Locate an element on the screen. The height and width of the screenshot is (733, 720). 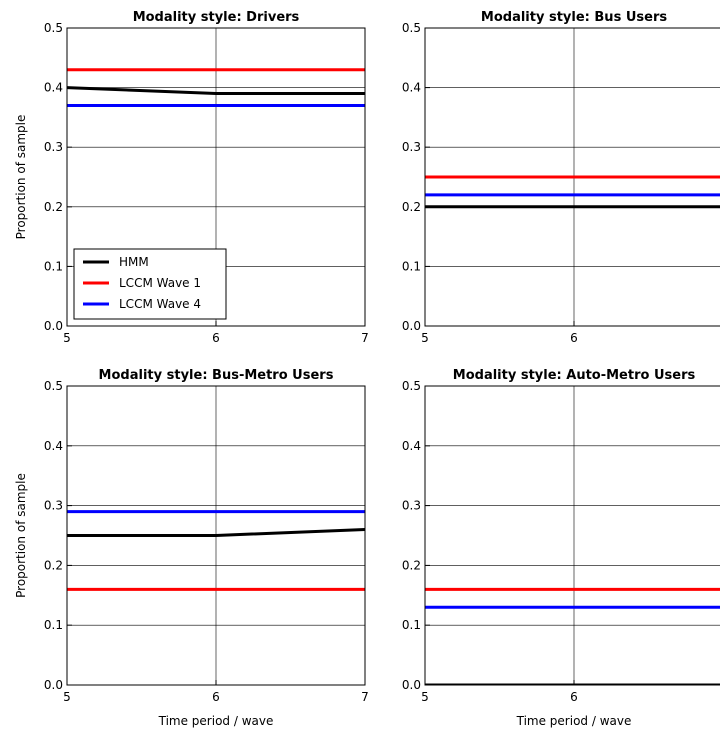
subplot-title: Modality style: Auto-Metro Users is located at coordinates (574, 375).